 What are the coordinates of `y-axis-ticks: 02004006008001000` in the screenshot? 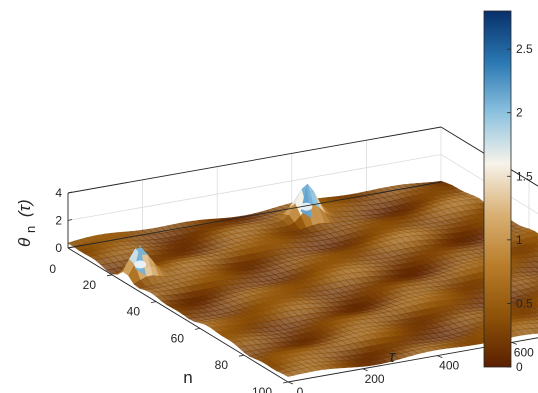 It's located at (410, 367).